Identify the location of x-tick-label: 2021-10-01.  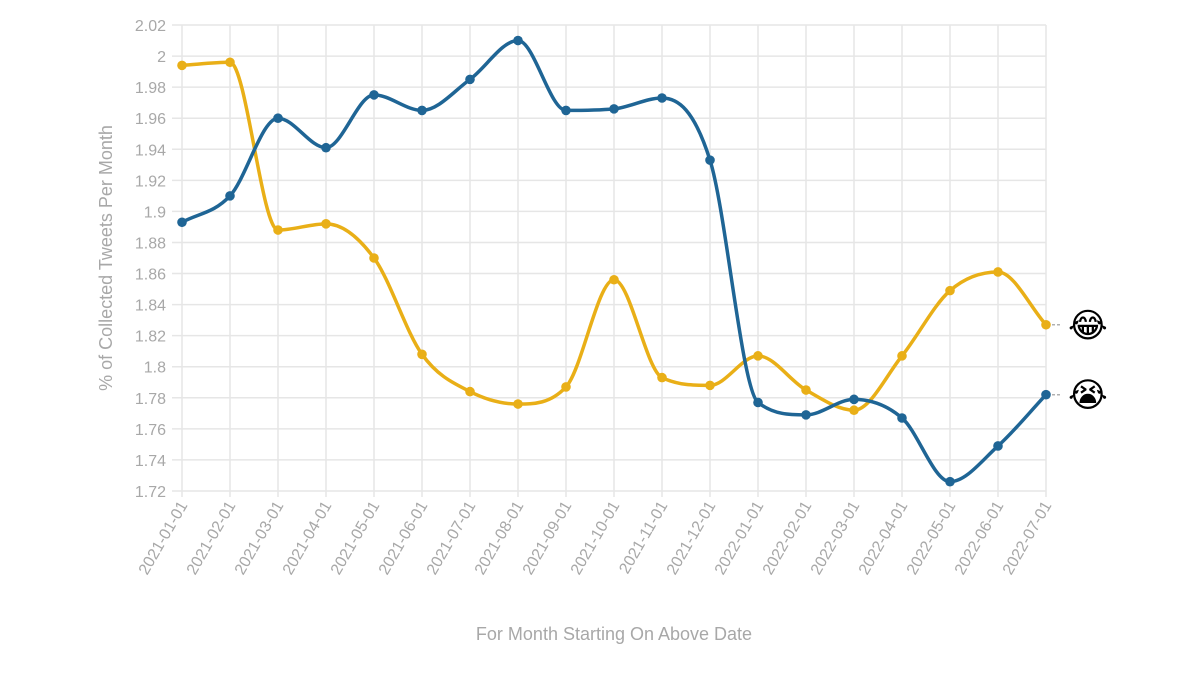
(596, 537).